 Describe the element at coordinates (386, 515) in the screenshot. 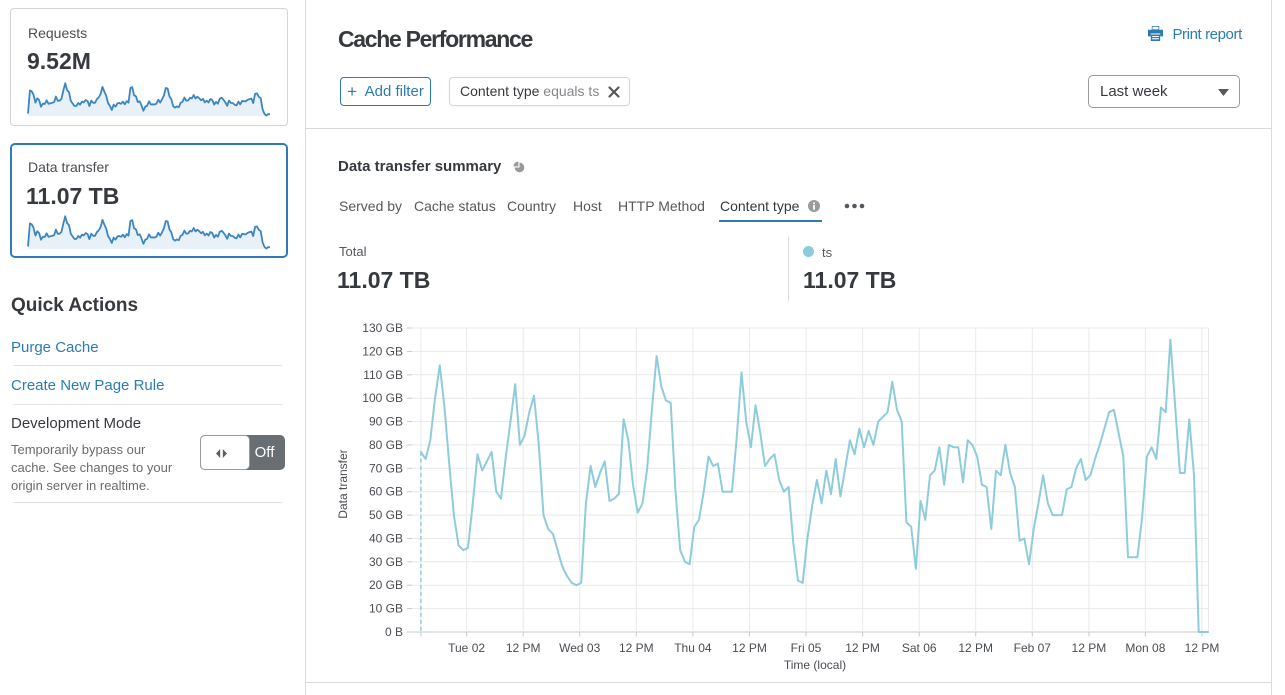

I see `svg-text: 50 GB` at that location.